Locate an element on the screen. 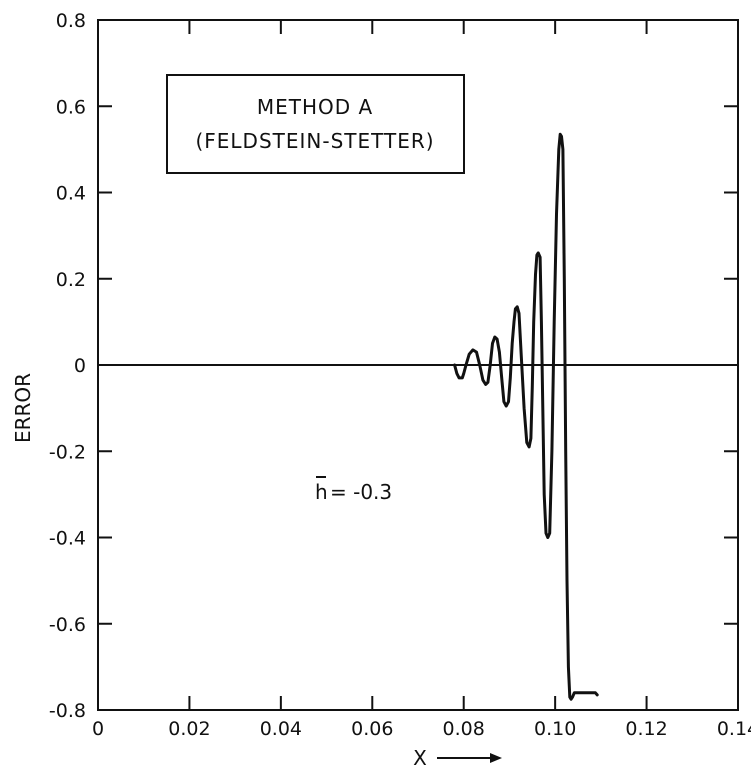 The height and width of the screenshot is (775, 751). y-tick-label: 0.2 is located at coordinates (71, 280).